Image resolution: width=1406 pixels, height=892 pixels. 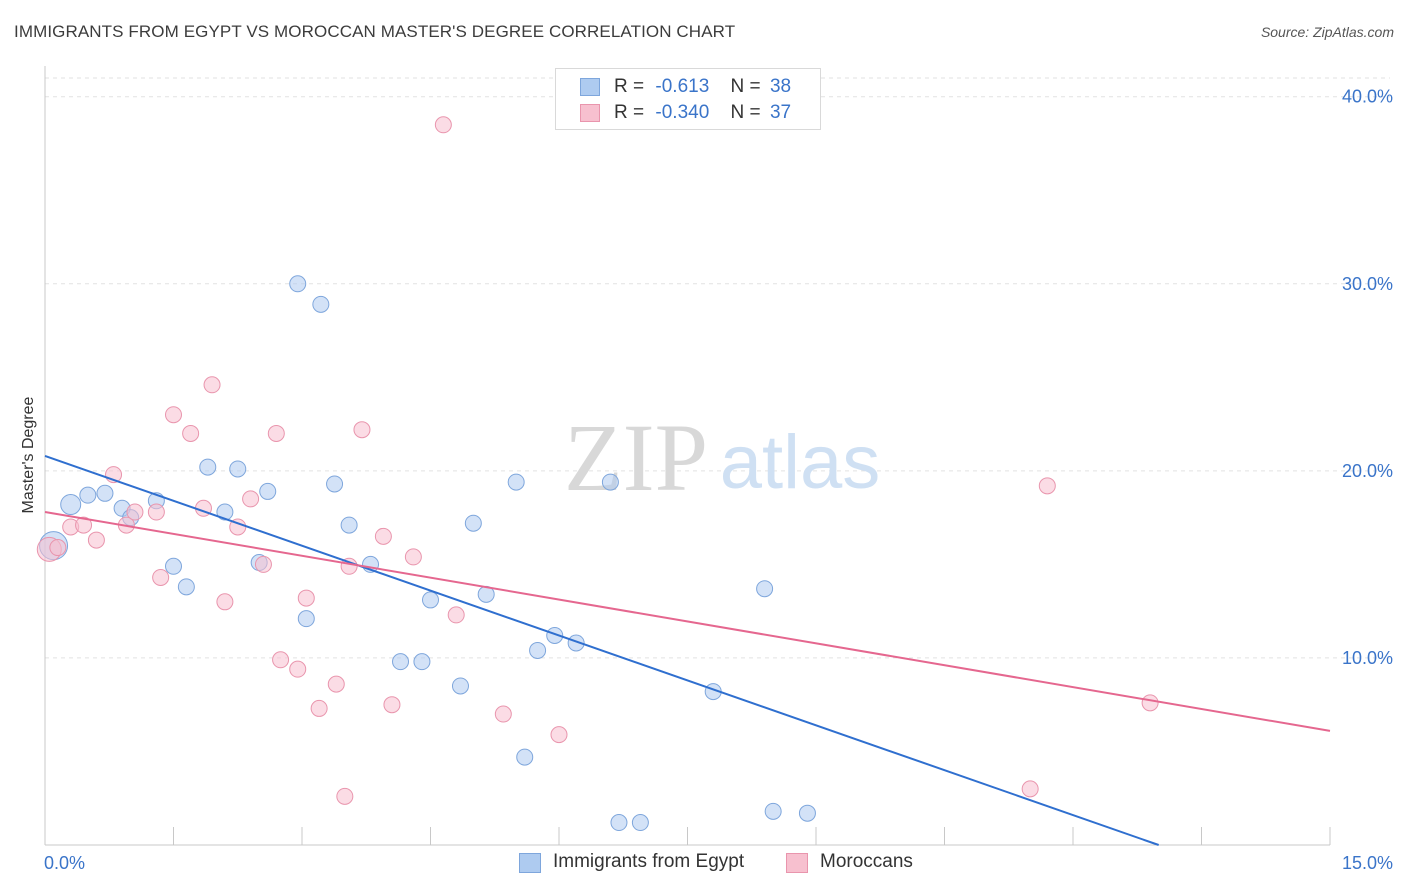 What do you see at coordinates (64, 863) in the screenshot?
I see `x-tick-label: 0.0%` at bounding box center [64, 863].